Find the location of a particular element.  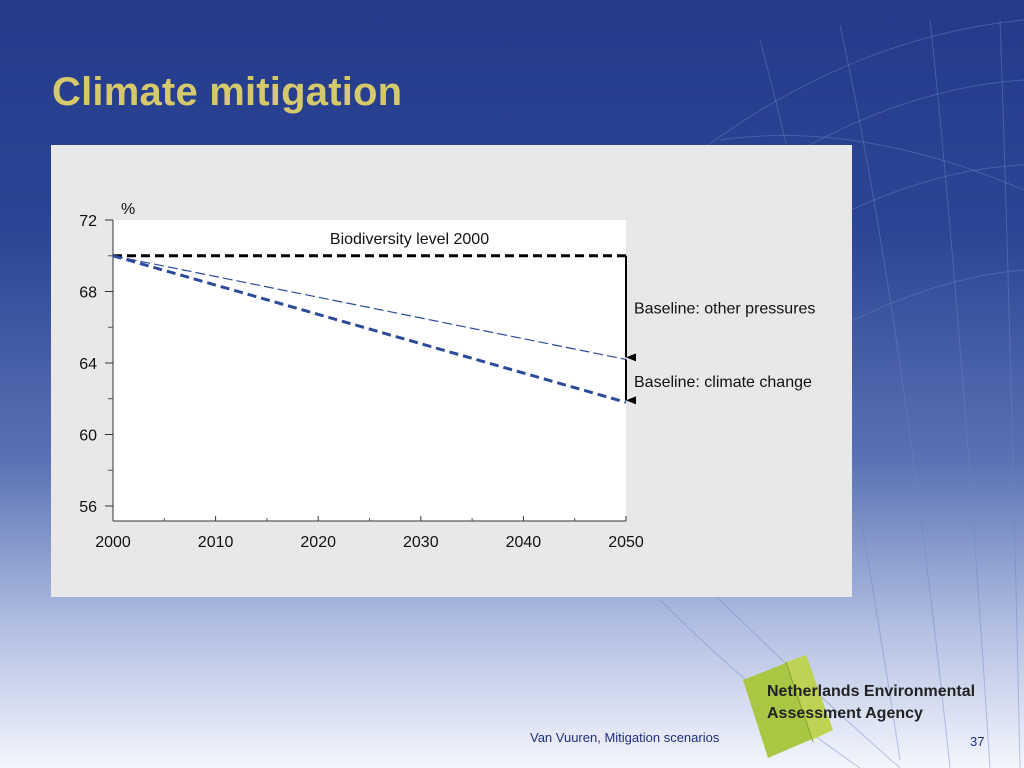

agency-name-line2: Assessment Agency is located at coordinates (845, 713).